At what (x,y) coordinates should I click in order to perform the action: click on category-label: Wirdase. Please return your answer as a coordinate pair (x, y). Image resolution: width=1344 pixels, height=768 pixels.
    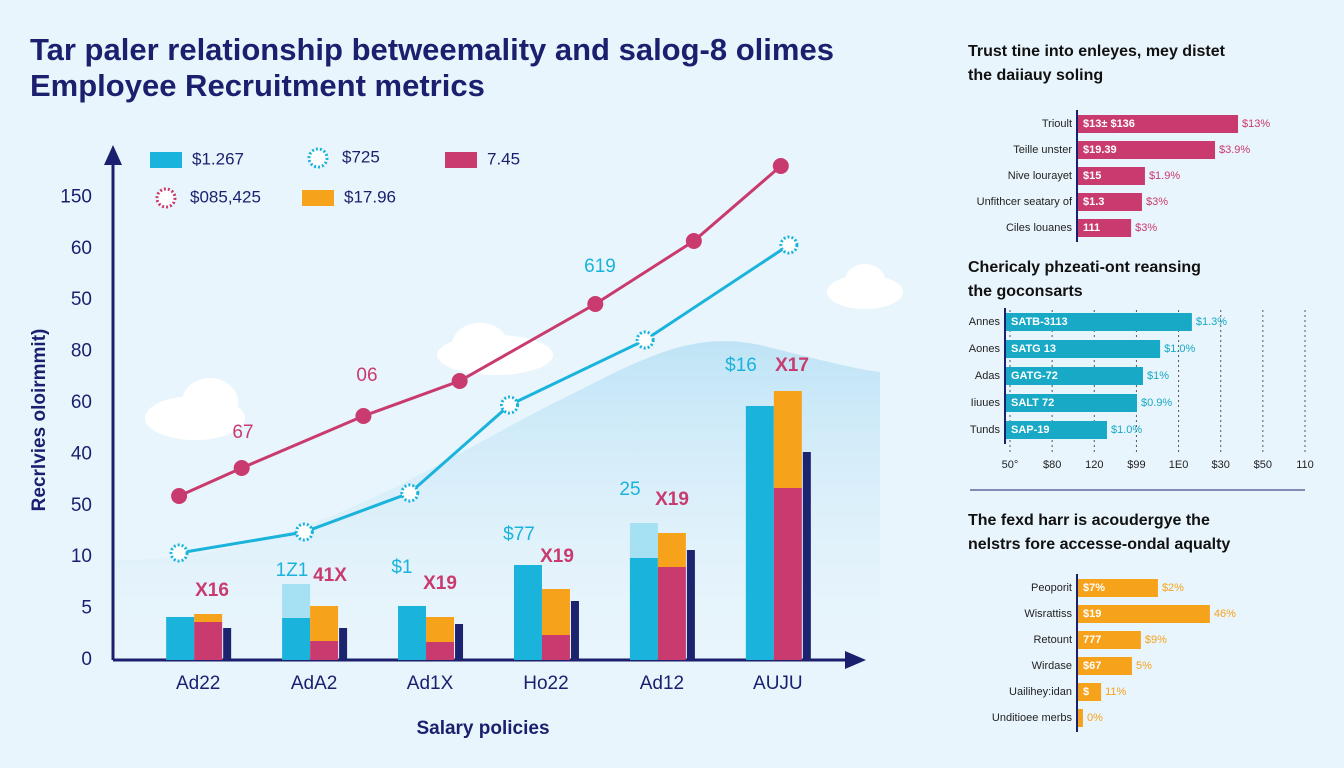
    Looking at the image, I should click on (1052, 666).